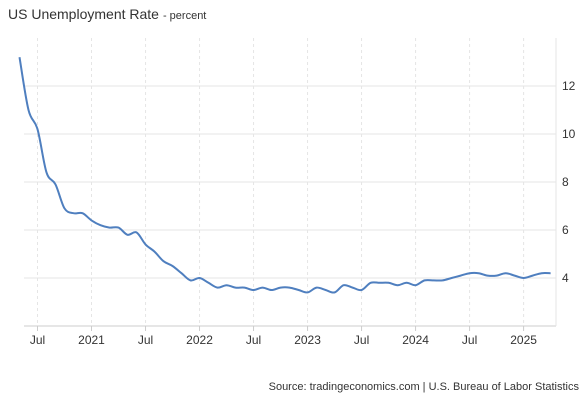  I want to click on y-tick-label: 8, so click(565, 182).